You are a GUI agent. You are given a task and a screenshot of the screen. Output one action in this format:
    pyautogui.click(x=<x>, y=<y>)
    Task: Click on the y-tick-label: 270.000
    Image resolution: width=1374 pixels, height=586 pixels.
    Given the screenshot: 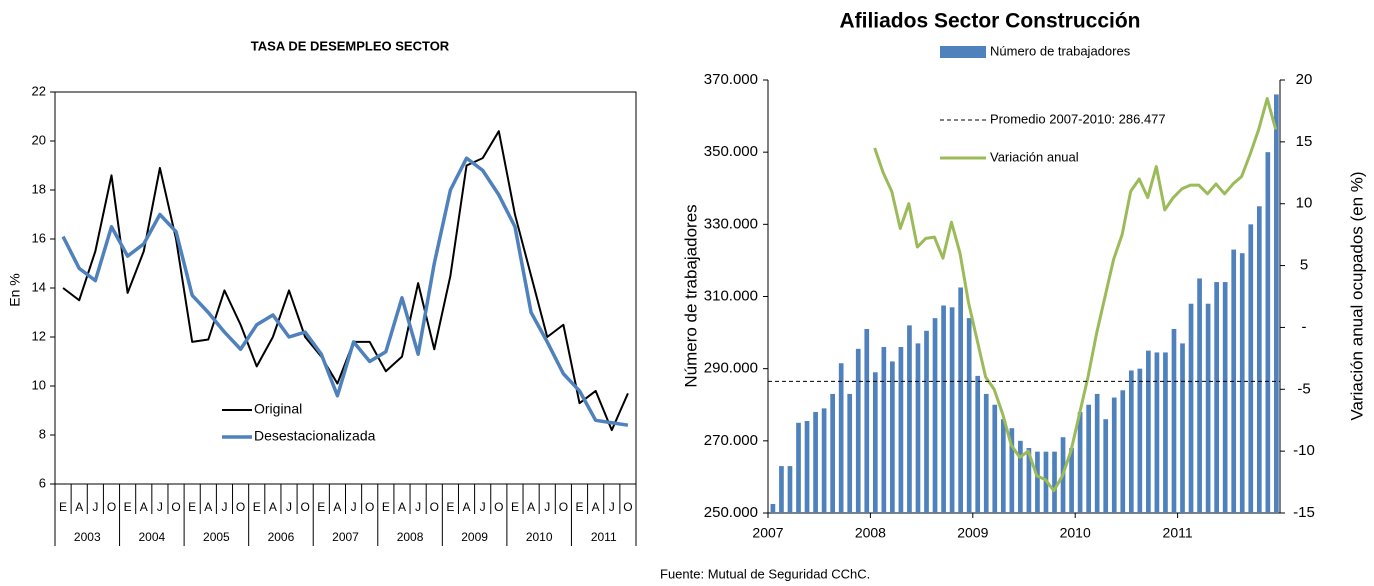 What is the action you would take?
    pyautogui.click(x=731, y=440)
    